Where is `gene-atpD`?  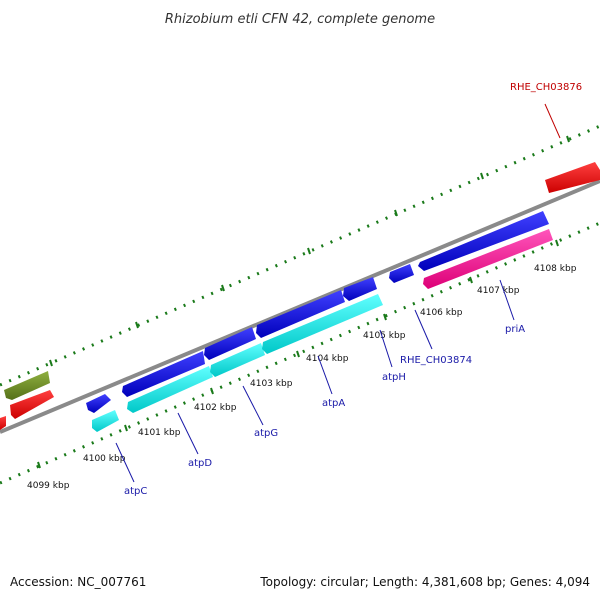
gene-atpD is located at coordinates (170, 389).